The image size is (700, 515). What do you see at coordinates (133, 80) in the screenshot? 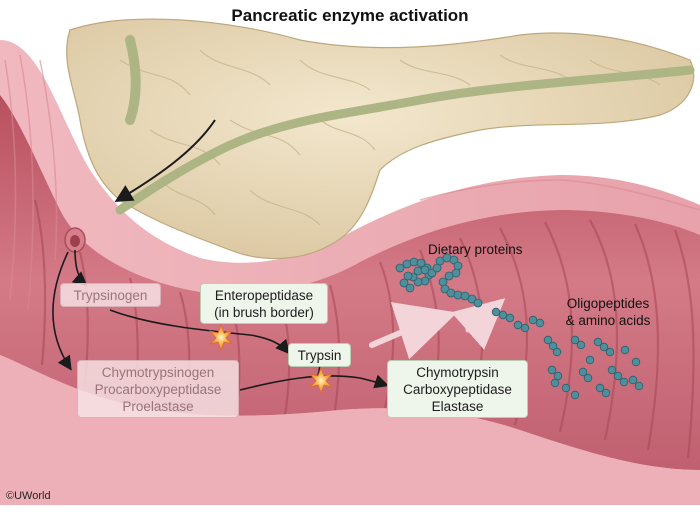
I see `duct-branch` at bounding box center [133, 80].